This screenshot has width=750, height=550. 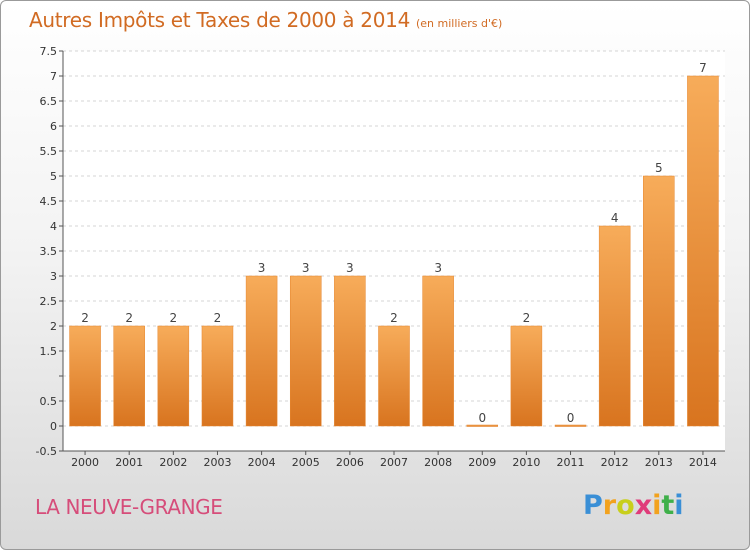 What do you see at coordinates (668, 505) in the screenshot?
I see `logo-letter: t` at bounding box center [668, 505].